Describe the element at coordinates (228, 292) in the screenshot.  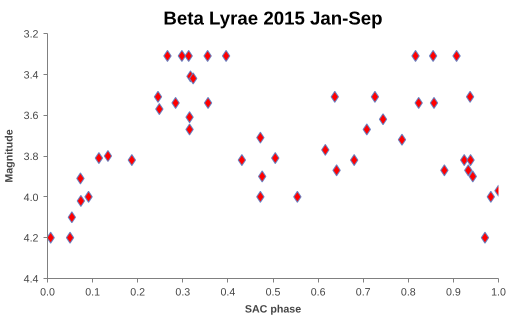
I see `x-tick-label: 0.4` at that location.